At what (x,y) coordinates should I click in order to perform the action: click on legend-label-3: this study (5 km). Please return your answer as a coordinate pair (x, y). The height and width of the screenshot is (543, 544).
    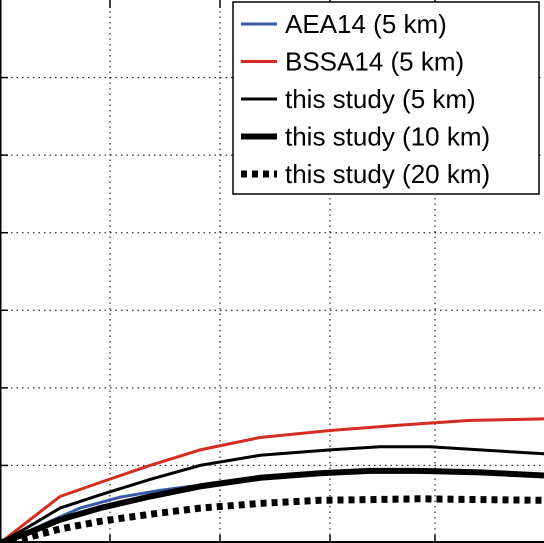
    Looking at the image, I should click on (380, 99).